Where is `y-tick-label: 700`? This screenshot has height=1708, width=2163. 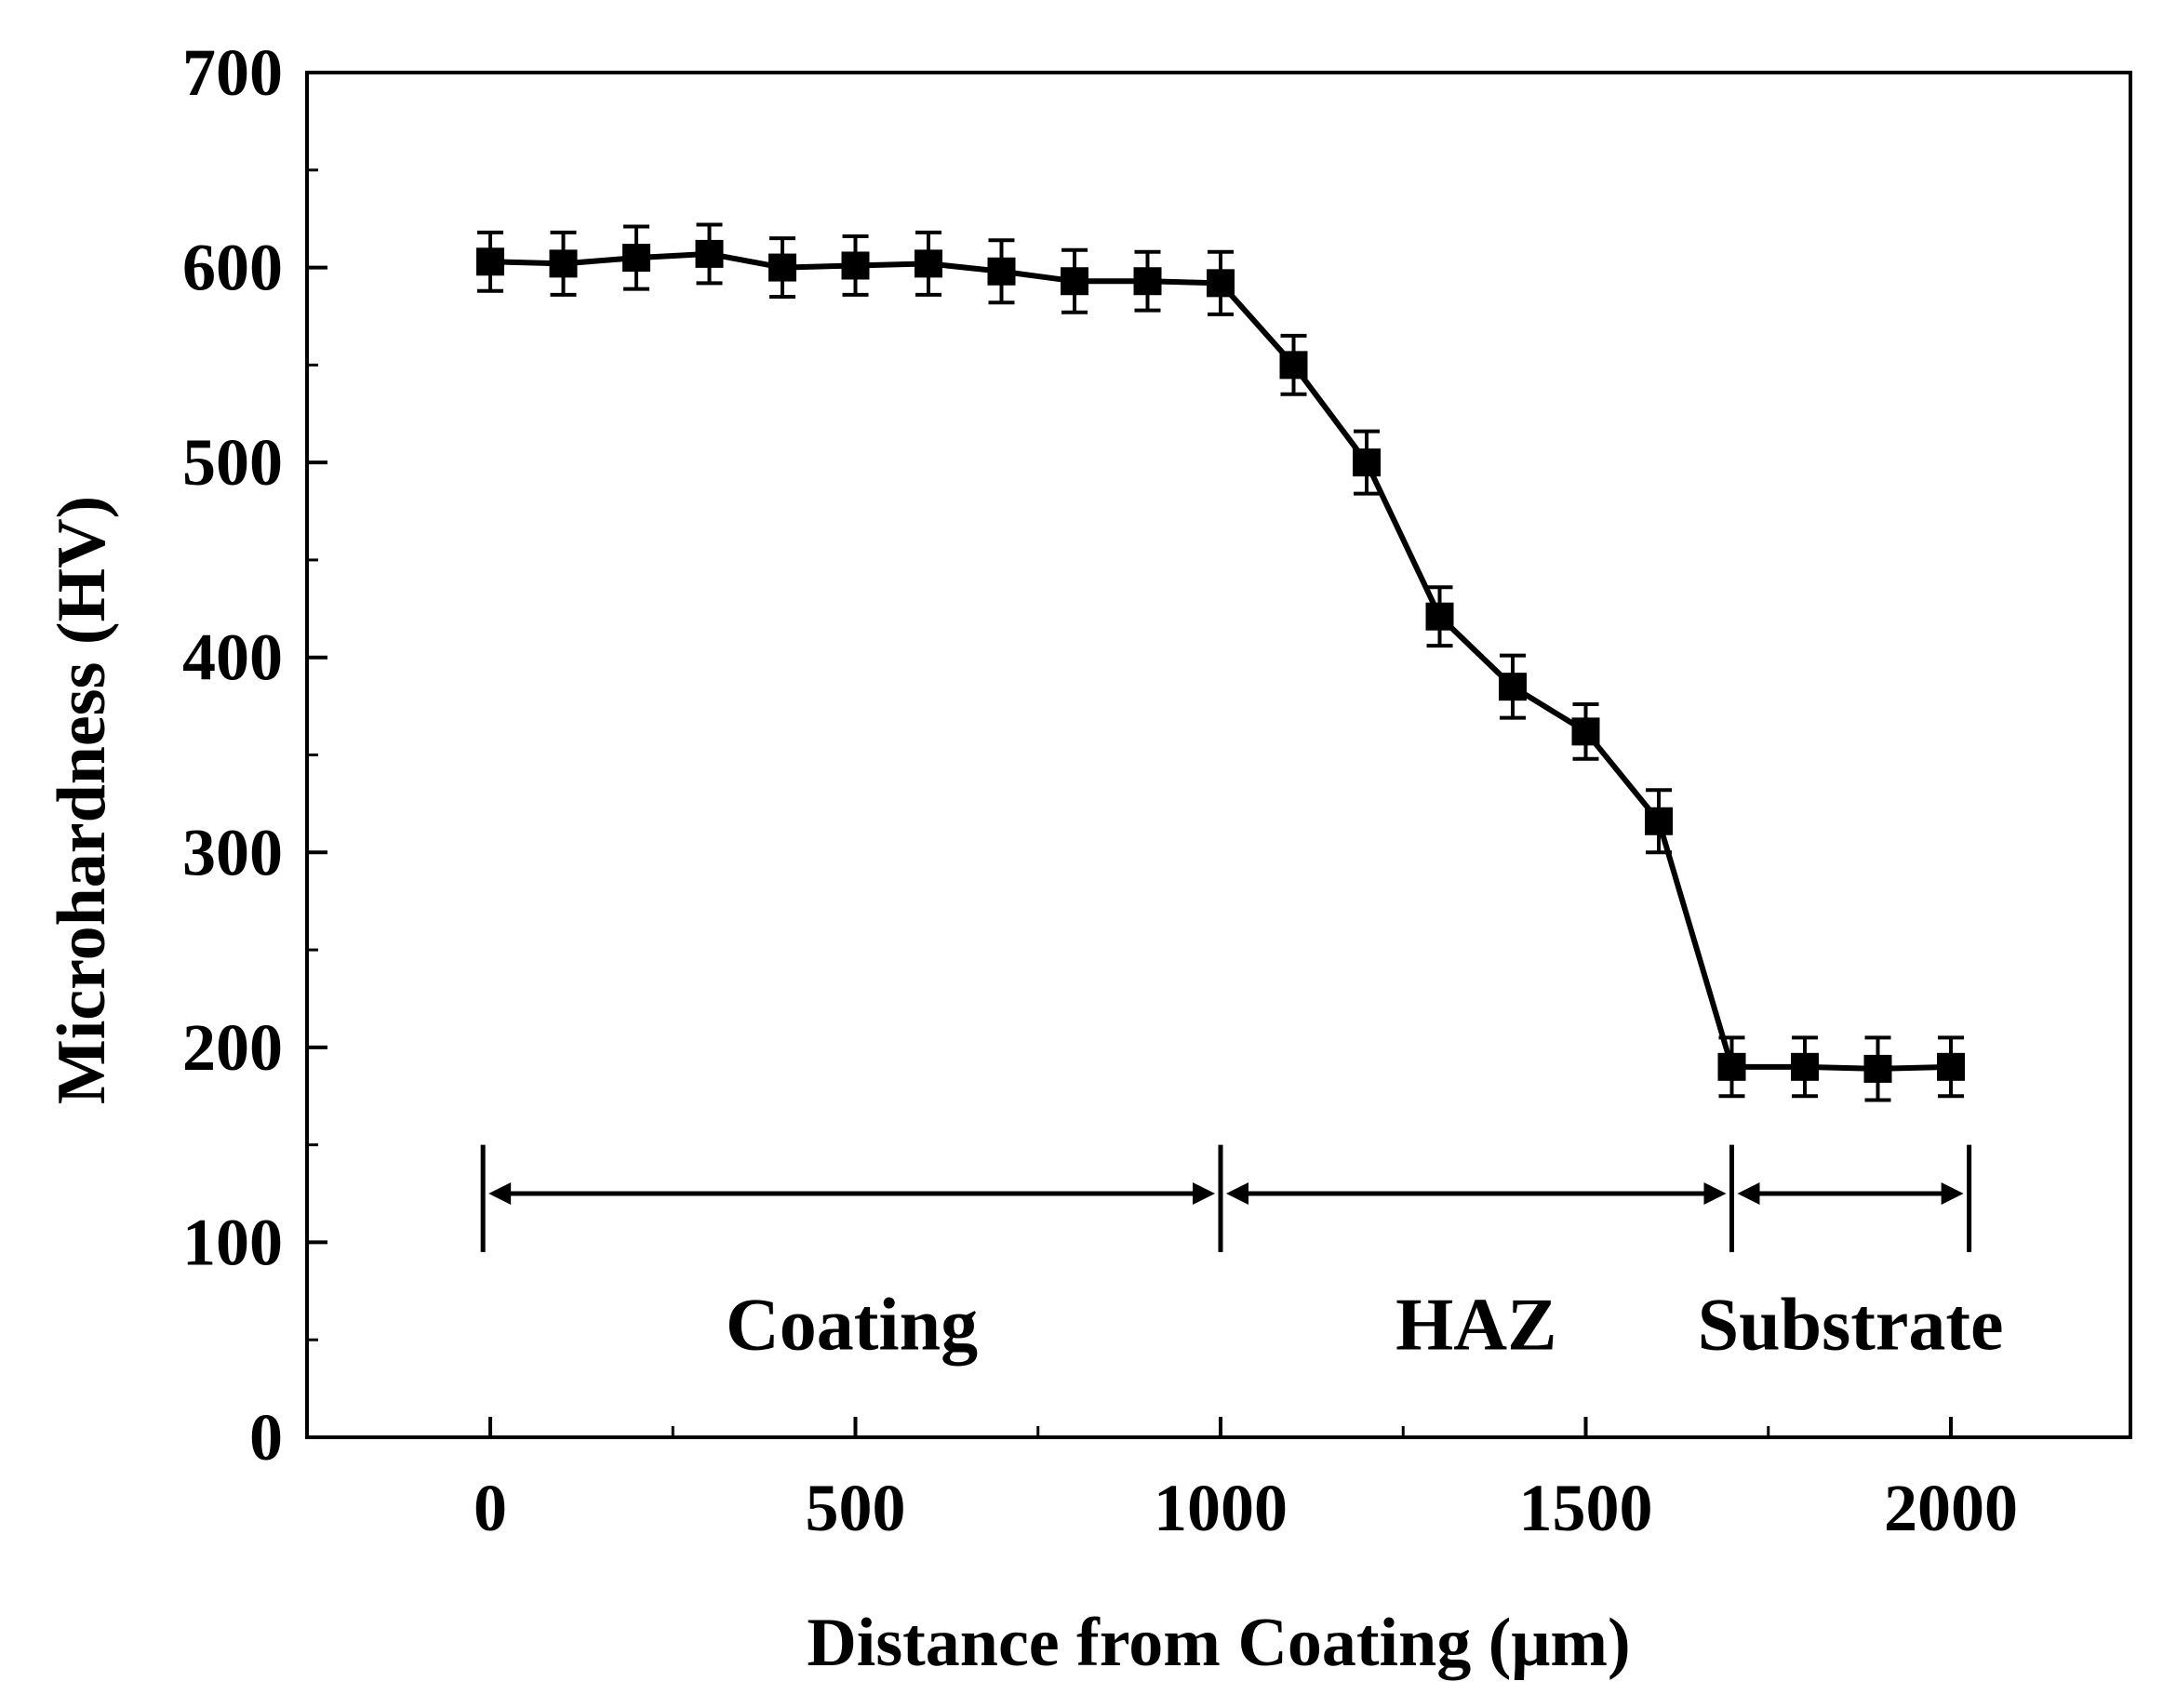
y-tick-label: 700 is located at coordinates (232, 72).